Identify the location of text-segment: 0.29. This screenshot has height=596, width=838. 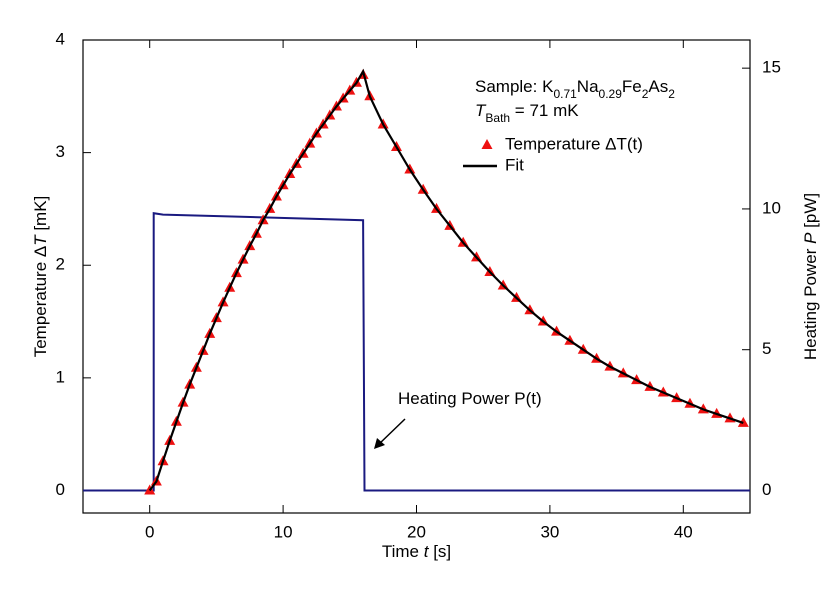
(611, 94).